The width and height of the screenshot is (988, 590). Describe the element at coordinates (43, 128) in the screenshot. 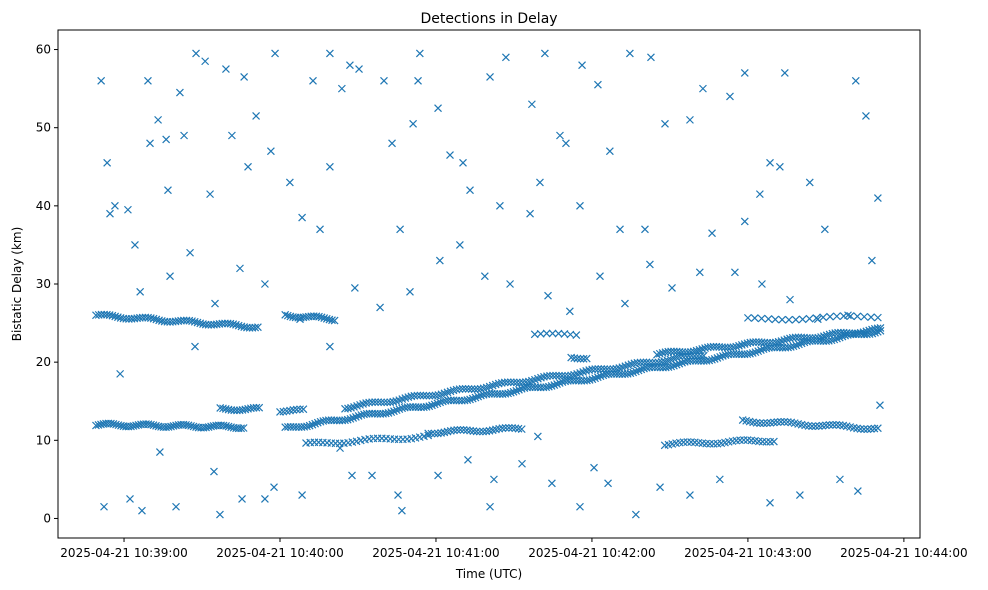

I see `y-tick-label: 50` at that location.